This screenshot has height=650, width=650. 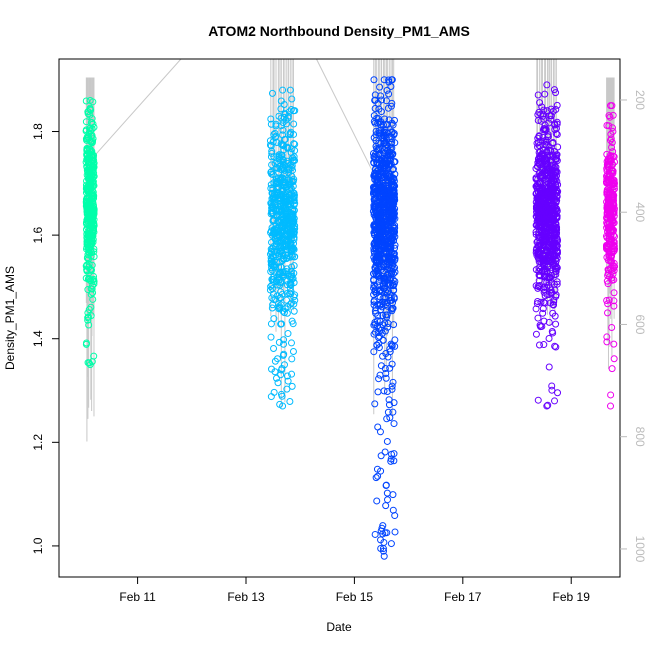 I want to click on y2-tick-label: 800, so click(x=640, y=437).